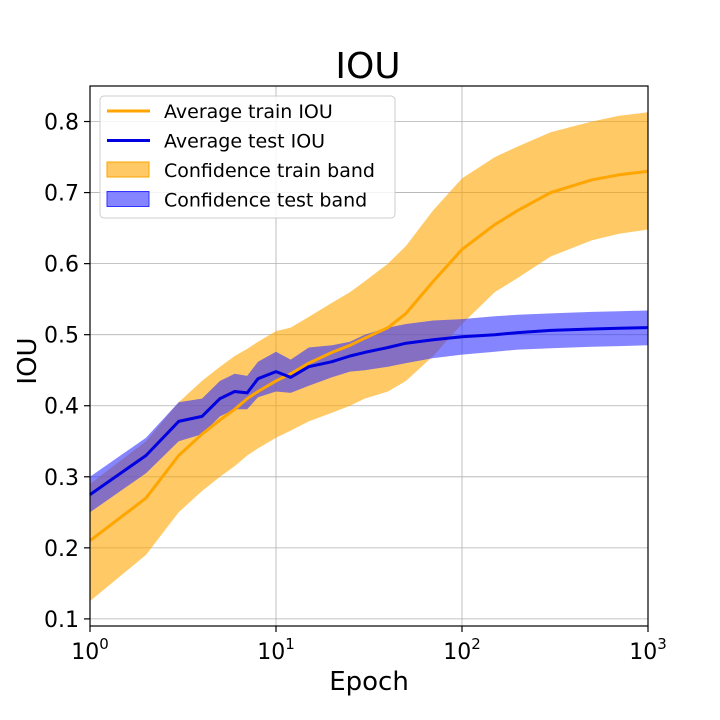 The height and width of the screenshot is (720, 720). What do you see at coordinates (61, 478) in the screenshot?
I see `y-tick-label-2: 0.3` at bounding box center [61, 478].